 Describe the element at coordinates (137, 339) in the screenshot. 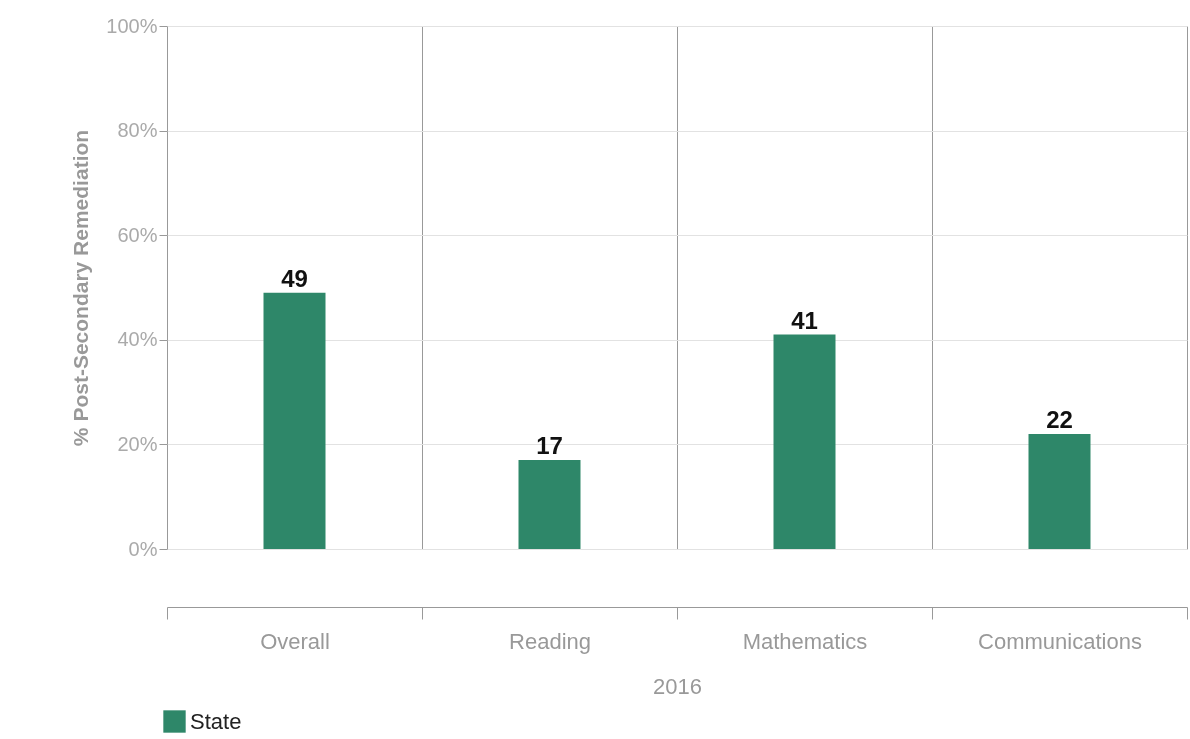

I see `y-tick-label: 40%` at that location.